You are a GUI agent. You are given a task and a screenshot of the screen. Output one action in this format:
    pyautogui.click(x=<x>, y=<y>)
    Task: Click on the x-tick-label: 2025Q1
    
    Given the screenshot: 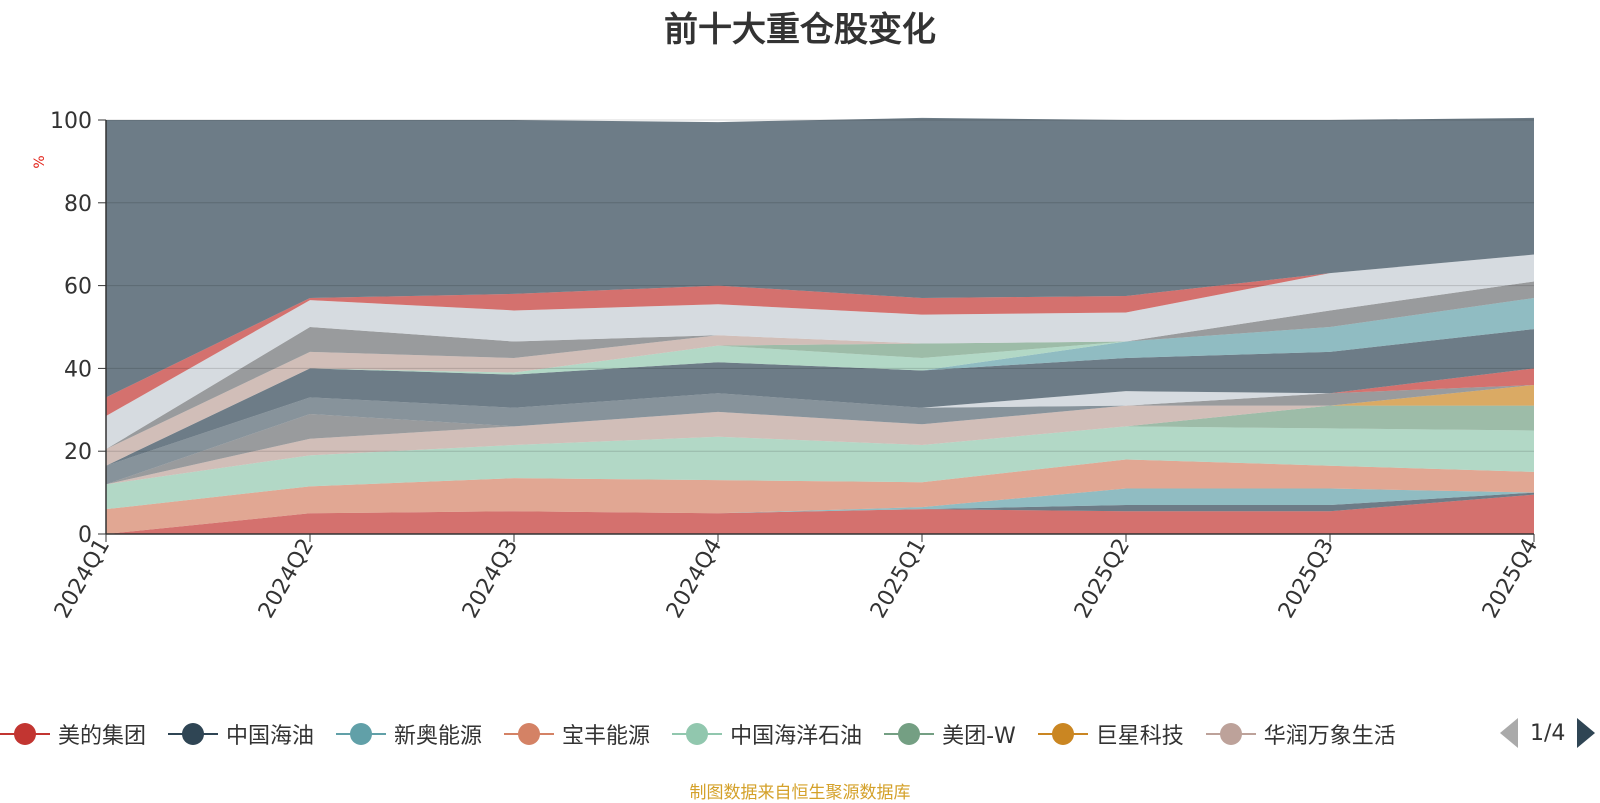 What is the action you would take?
    pyautogui.click(x=898, y=579)
    